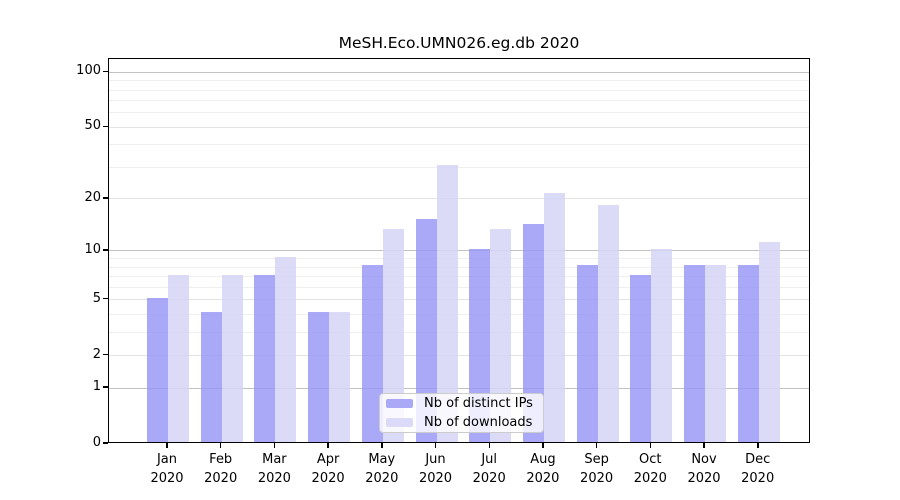 This screenshot has height=500, width=900. Describe the element at coordinates (178, 358) in the screenshot. I see `bar-jan-downloads` at that location.